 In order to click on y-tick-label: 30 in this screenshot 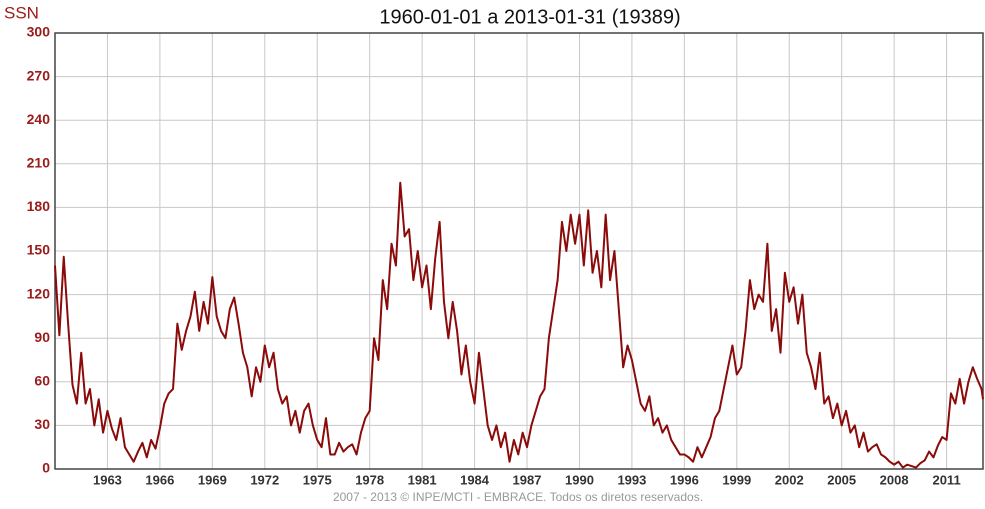, I will do `click(42, 424)`.